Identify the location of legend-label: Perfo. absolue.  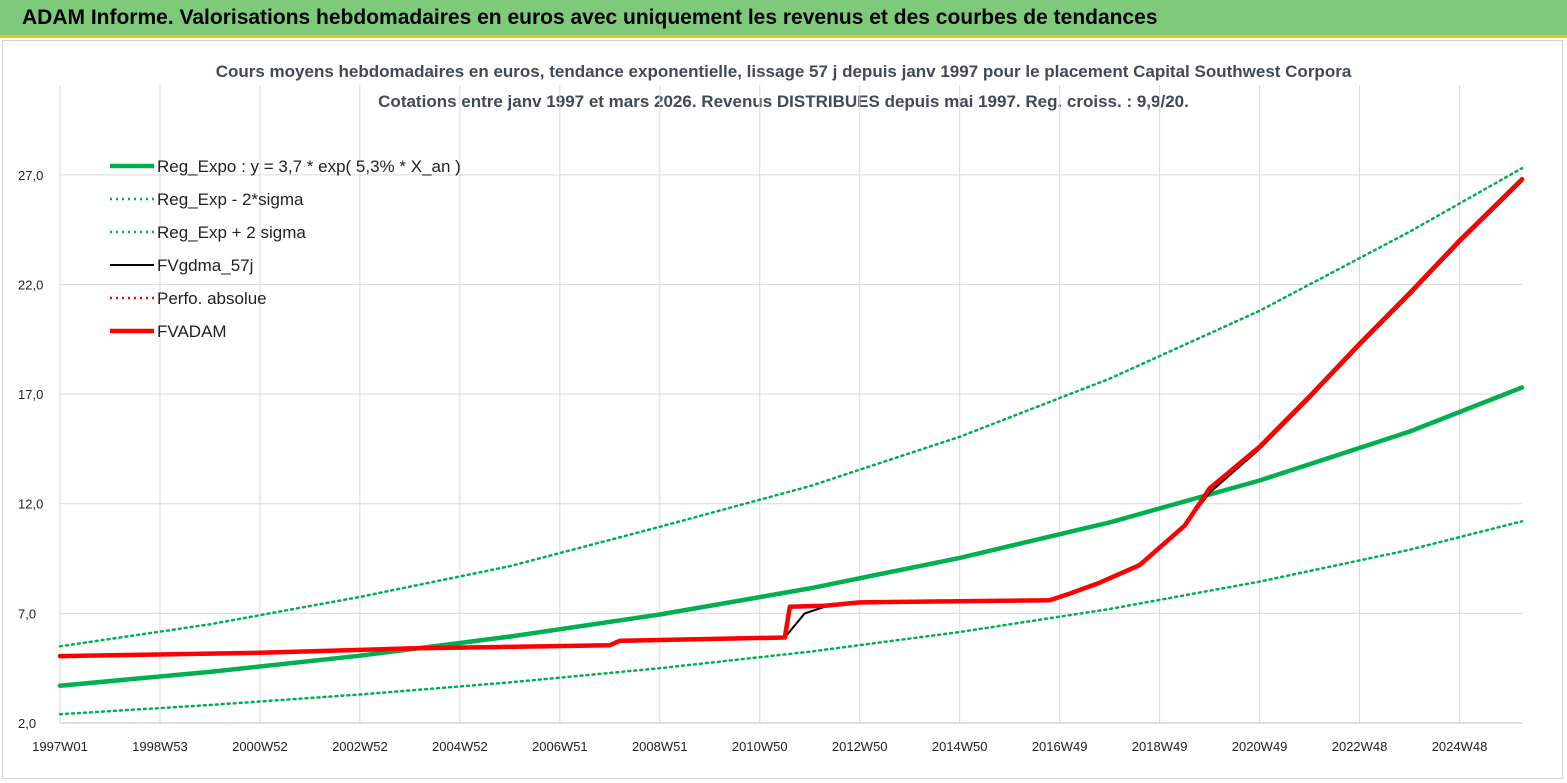
(212, 298).